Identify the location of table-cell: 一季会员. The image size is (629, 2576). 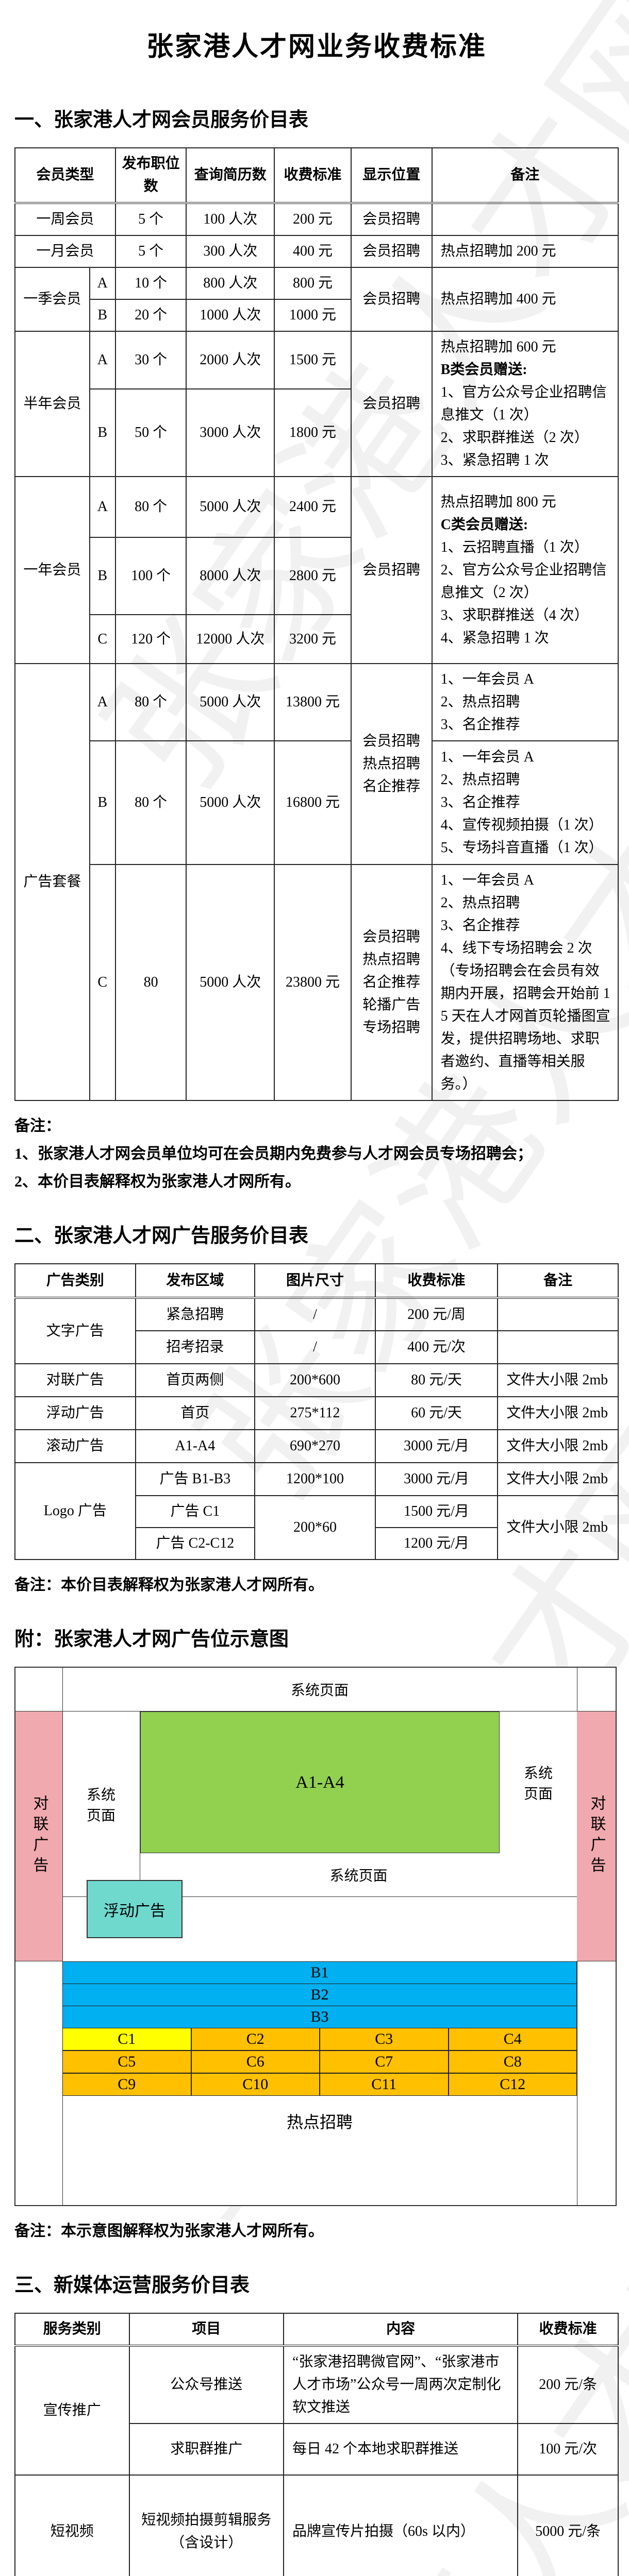
(52, 299).